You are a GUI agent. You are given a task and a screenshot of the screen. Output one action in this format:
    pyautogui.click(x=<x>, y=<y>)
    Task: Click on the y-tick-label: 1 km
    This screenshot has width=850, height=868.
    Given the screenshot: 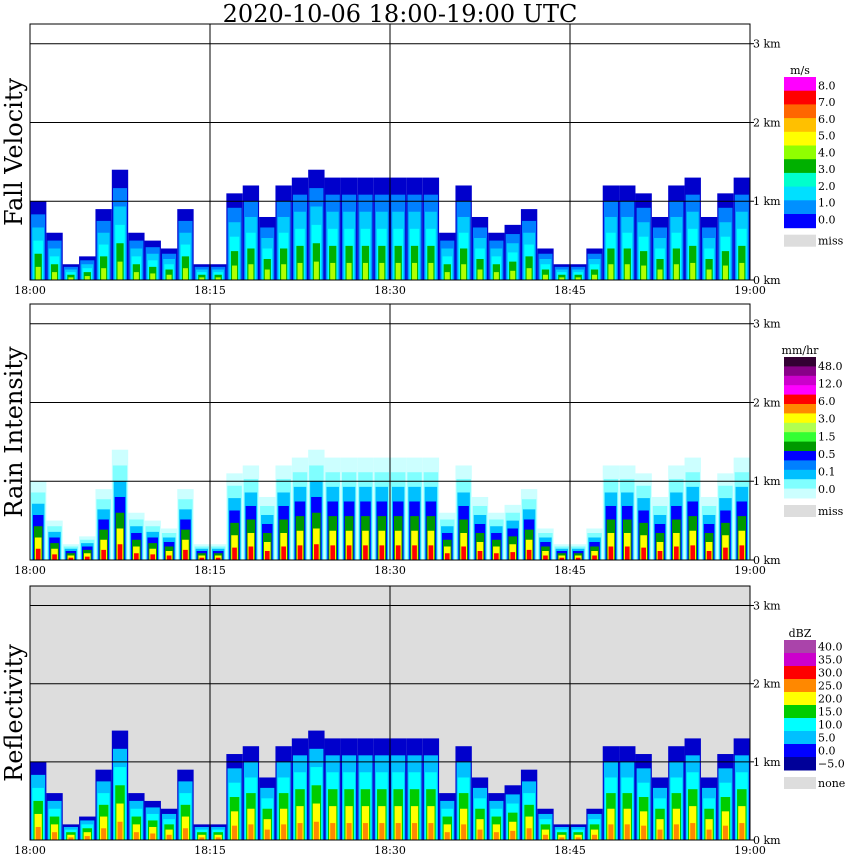 What is the action you would take?
    pyautogui.click(x=767, y=481)
    